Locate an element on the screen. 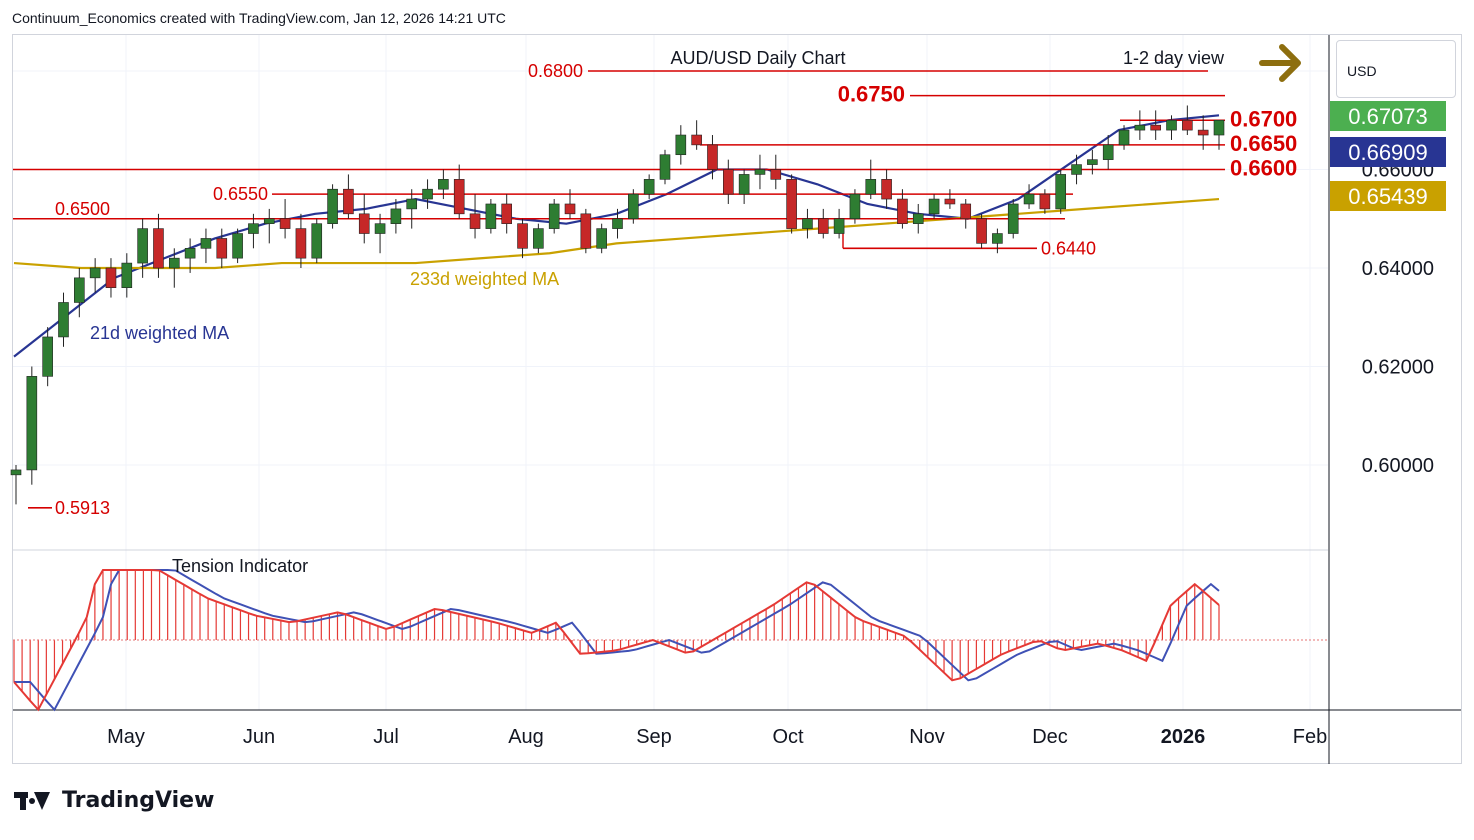 Image resolution: width=1474 pixels, height=840 pixels. y-tick-label: 0.60000 is located at coordinates (1398, 466).